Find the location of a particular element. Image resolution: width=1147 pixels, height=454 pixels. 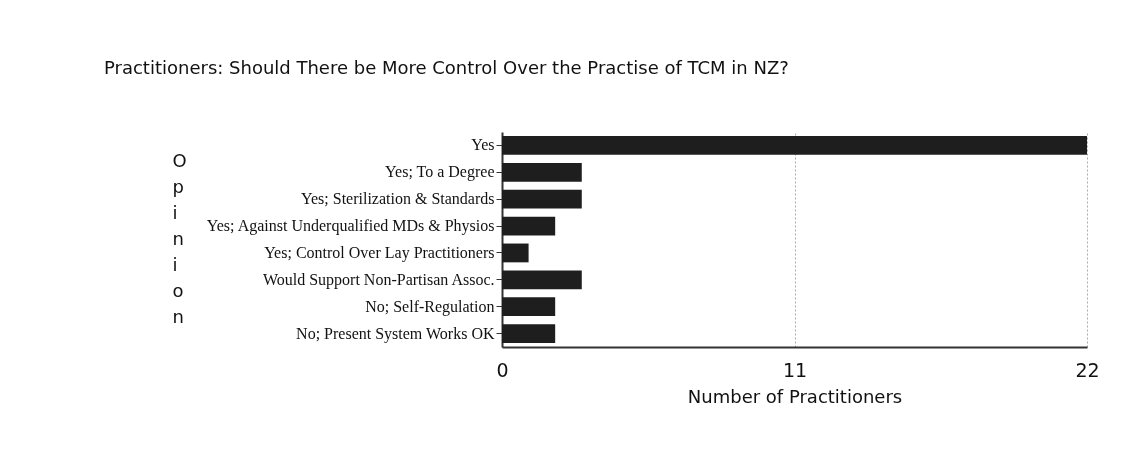

y-tick-label: Yes; To a Degree is located at coordinates (440, 172).